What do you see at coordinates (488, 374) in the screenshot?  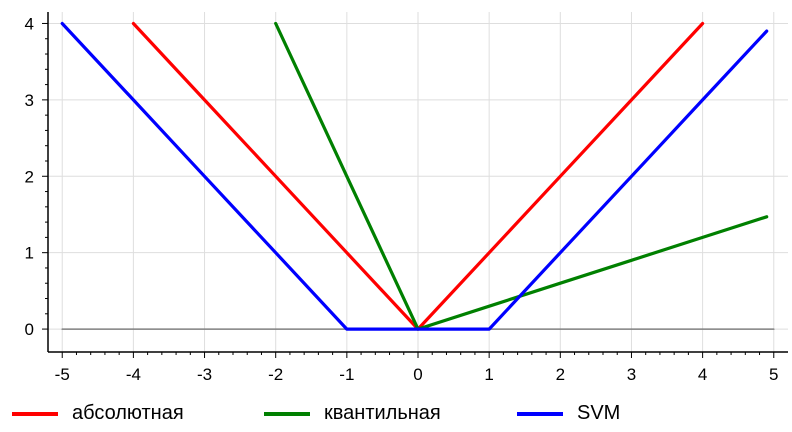 I see `x-tick-label: 1` at bounding box center [488, 374].